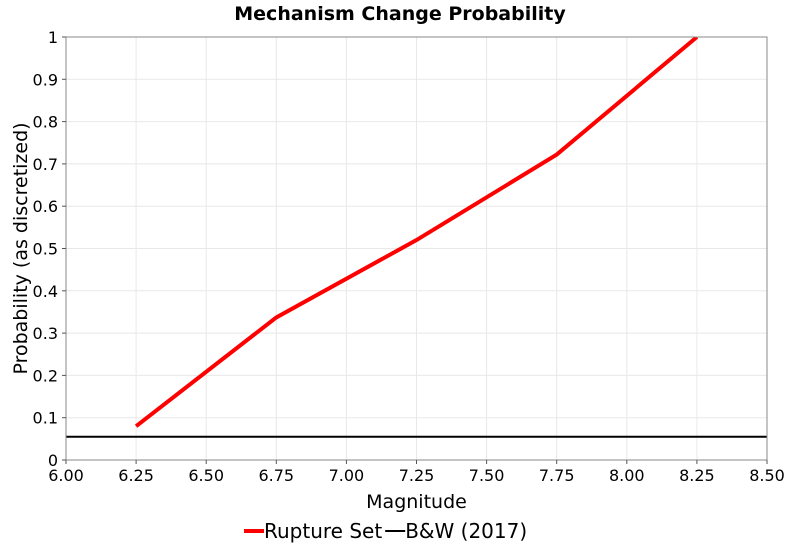 The height and width of the screenshot is (555, 800). I want to click on y-axis-label: Probability (as discretized), so click(21, 248).